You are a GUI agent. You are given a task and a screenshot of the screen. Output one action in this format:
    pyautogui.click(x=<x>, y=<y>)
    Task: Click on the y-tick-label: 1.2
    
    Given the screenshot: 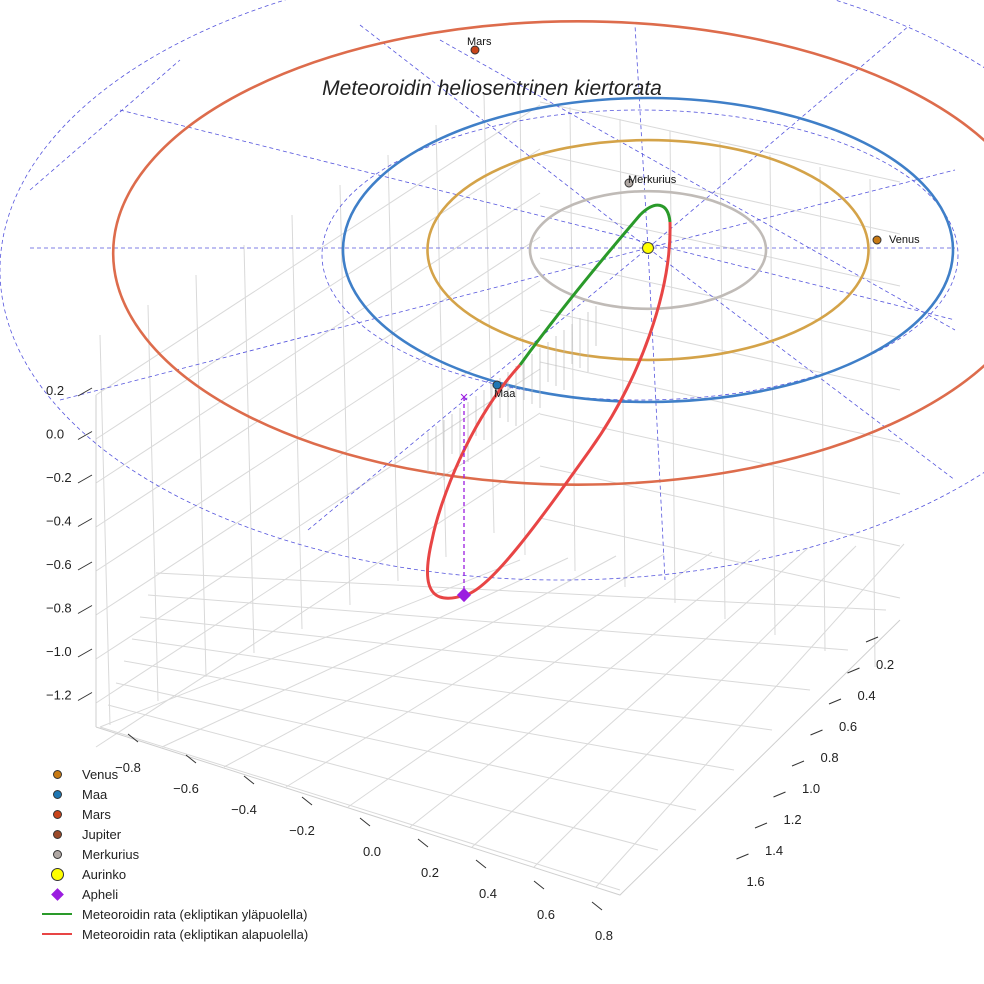 What is the action you would take?
    pyautogui.click(x=793, y=819)
    